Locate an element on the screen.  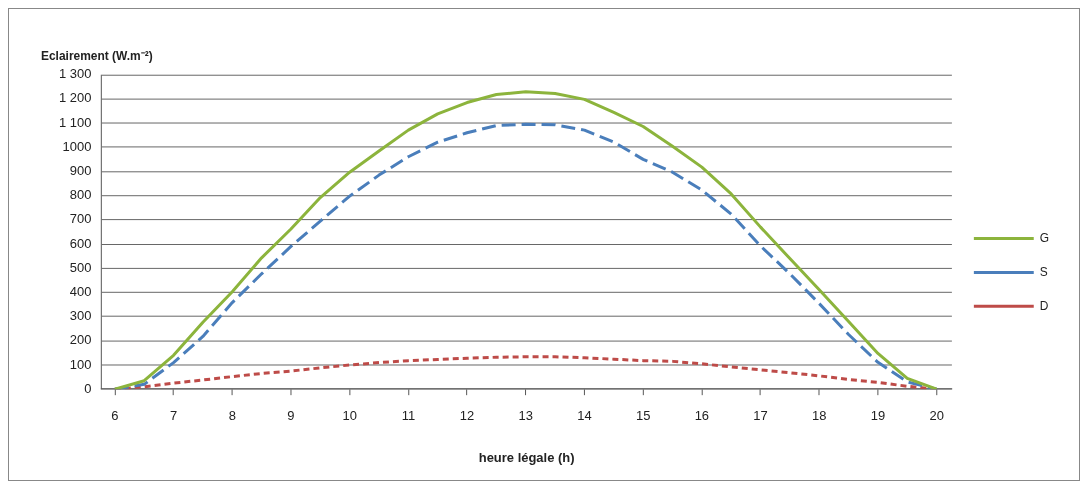
y-tick-label: 300 is located at coordinates (80, 316).